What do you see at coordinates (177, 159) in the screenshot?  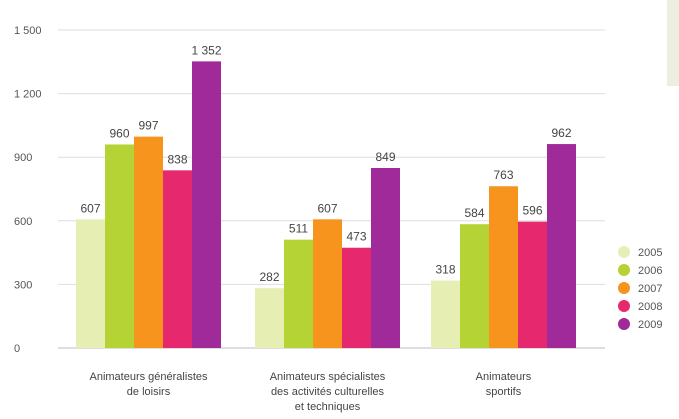 I see `data-label: 838` at bounding box center [177, 159].